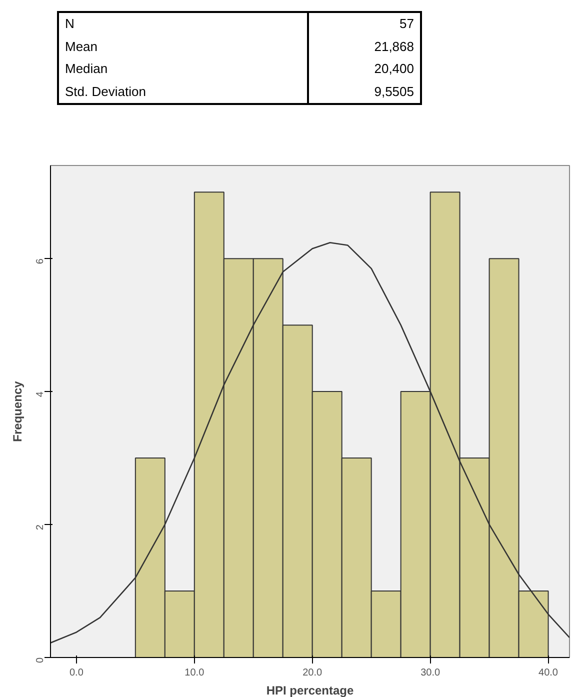 The image size is (571, 697). Describe the element at coordinates (312, 673) in the screenshot. I see `x-tick-label: 20.0` at that location.